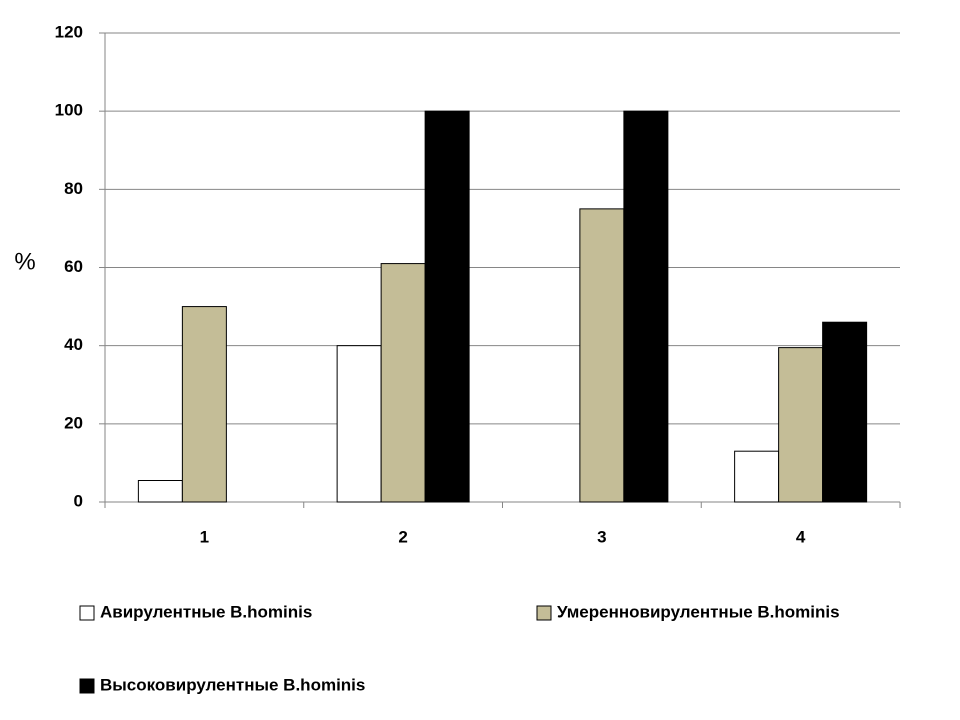 The width and height of the screenshot is (960, 720). What do you see at coordinates (73, 188) in the screenshot?
I see `y-tick-label: 80` at bounding box center [73, 188].